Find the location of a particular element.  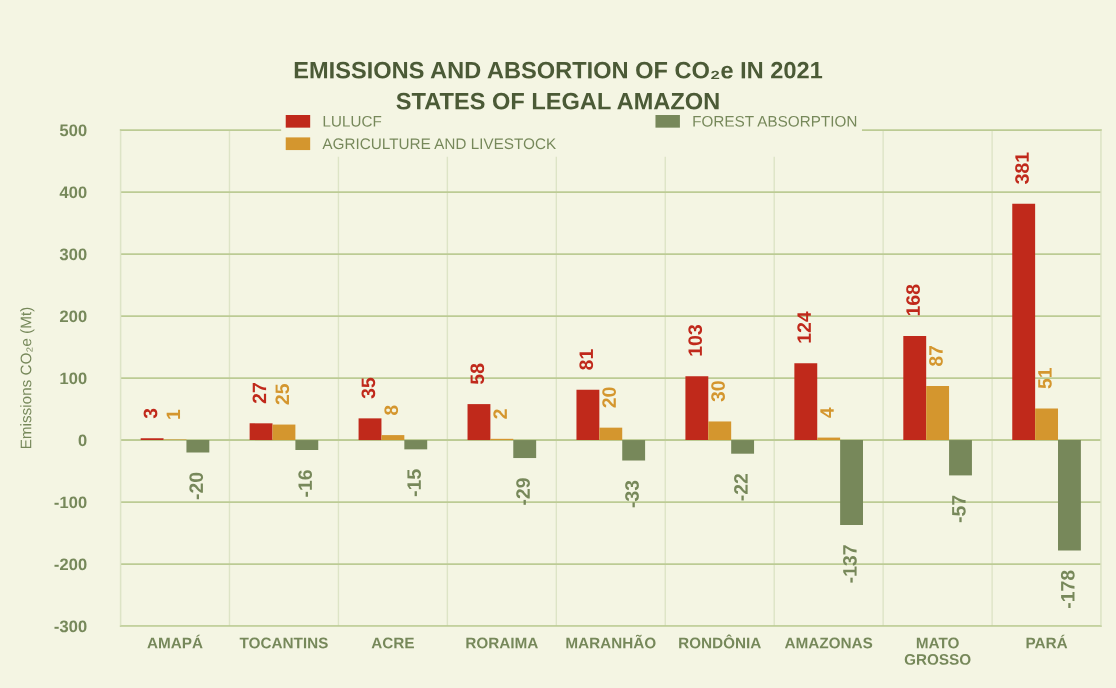

x-tick-label: RORAIMA is located at coordinates (502, 643).